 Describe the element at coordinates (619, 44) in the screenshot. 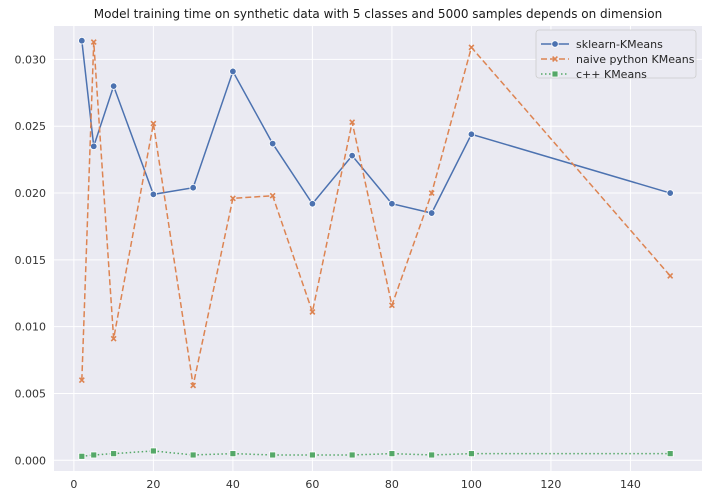

I see `legend-label: sklearn-KMeans` at that location.